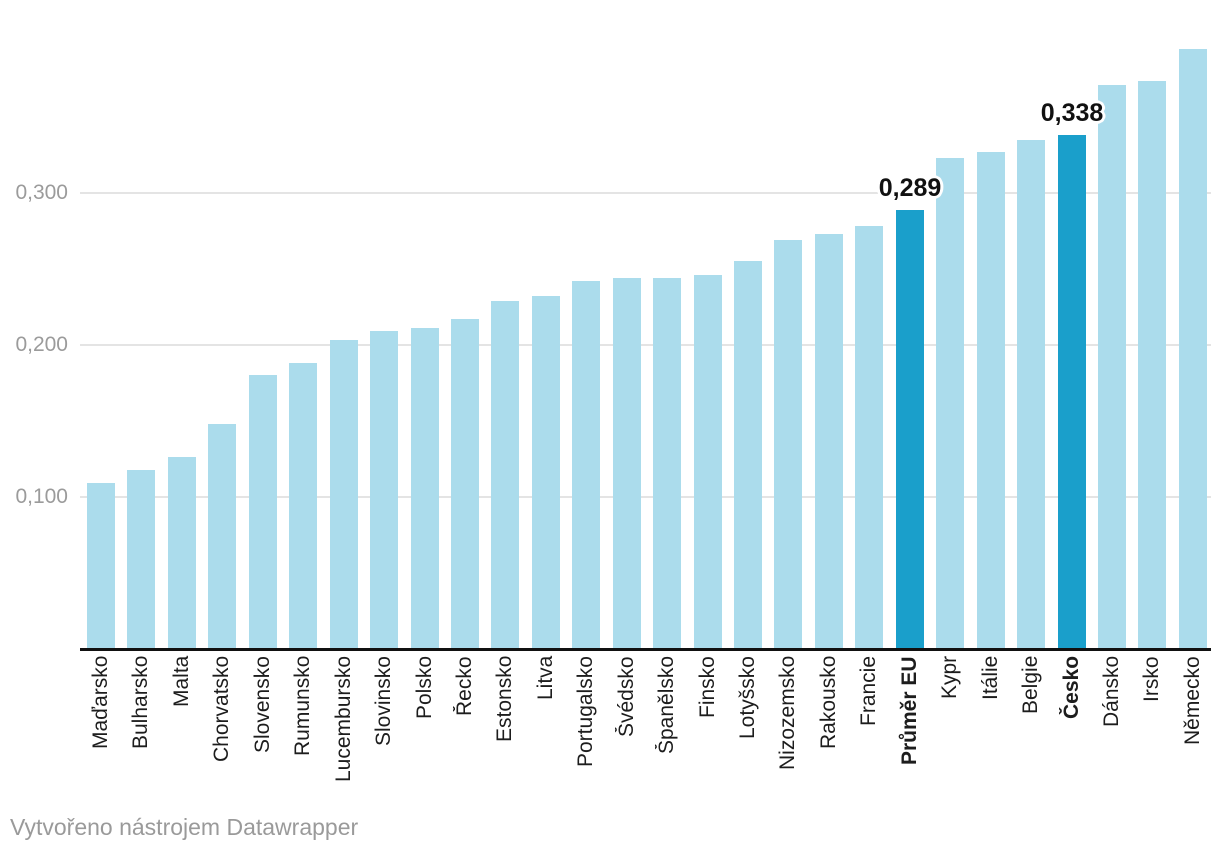  What do you see at coordinates (1152, 365) in the screenshot?
I see `bar-irsko` at bounding box center [1152, 365].